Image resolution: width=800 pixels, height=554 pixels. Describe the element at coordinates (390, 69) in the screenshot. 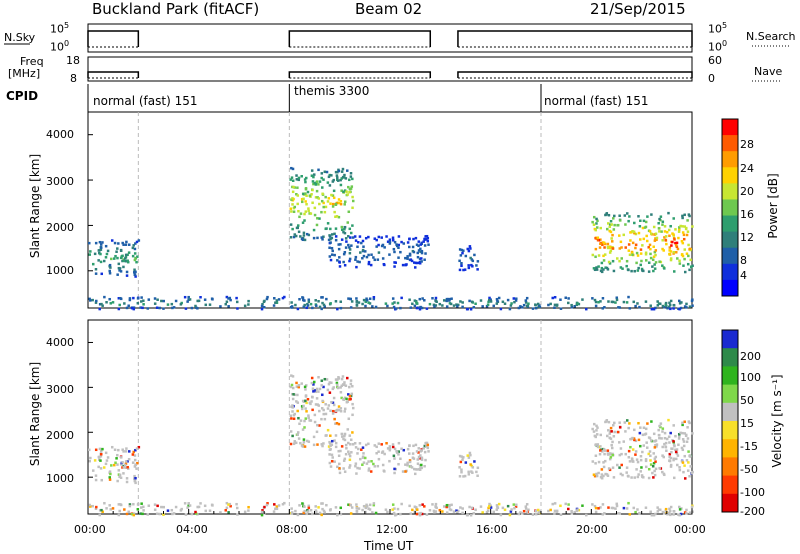

I see `freq-panel-frame` at that location.